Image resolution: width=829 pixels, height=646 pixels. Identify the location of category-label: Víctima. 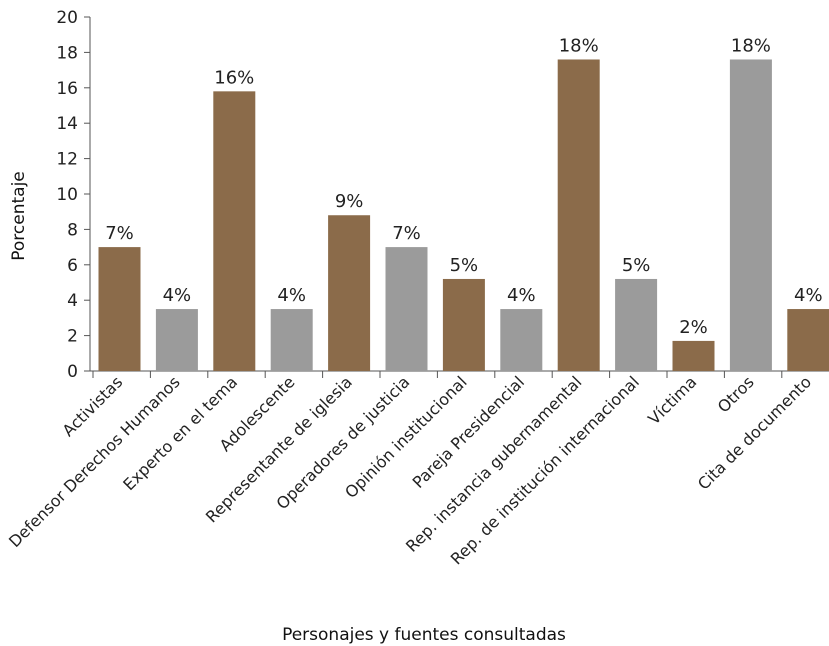
(672, 400).